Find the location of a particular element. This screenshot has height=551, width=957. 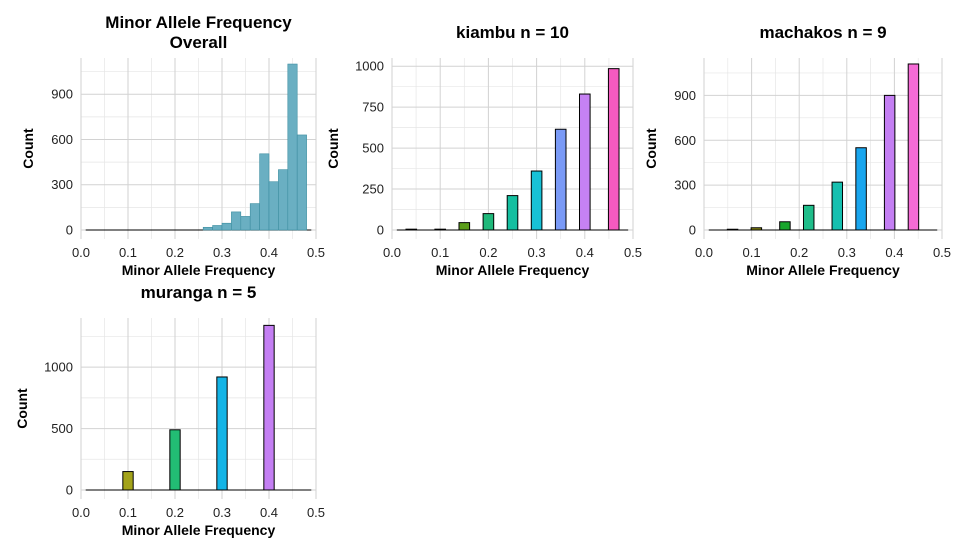

chart-title: Minor Allele Frequency is located at coordinates (198, 22).